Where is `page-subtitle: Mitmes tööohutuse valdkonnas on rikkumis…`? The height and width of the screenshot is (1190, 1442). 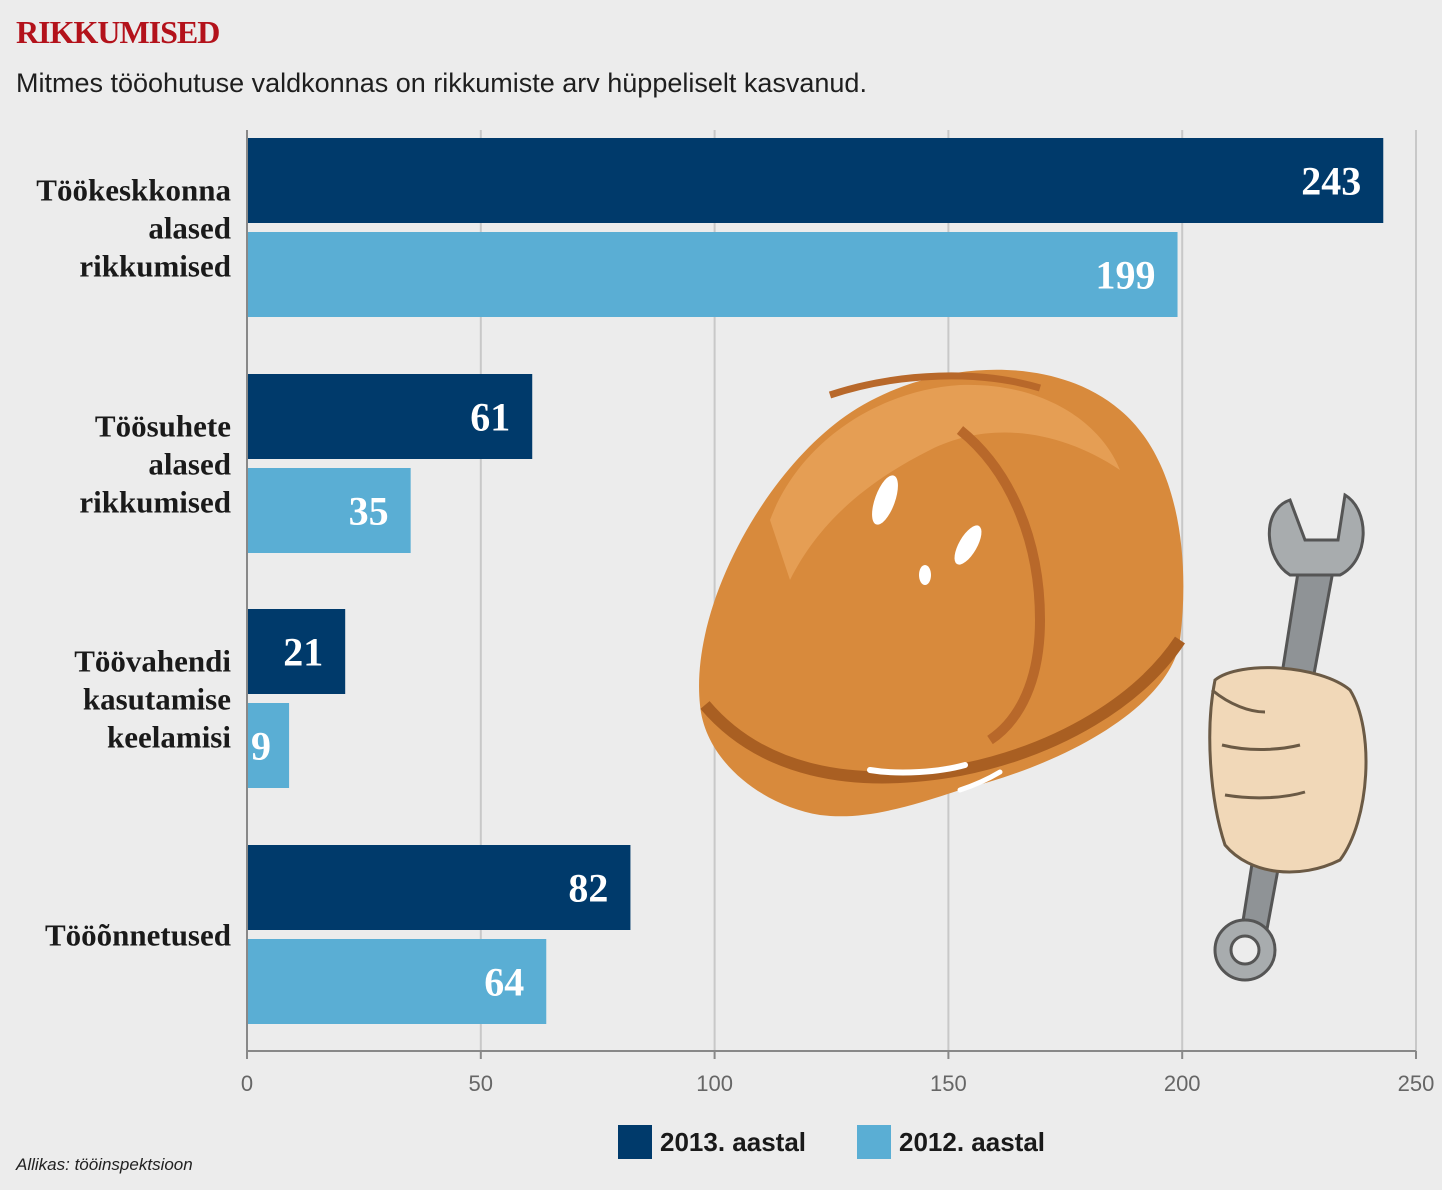
page-subtitle: Mitmes tööohutuse valdkonnas on rikkumis… is located at coordinates (441, 83).